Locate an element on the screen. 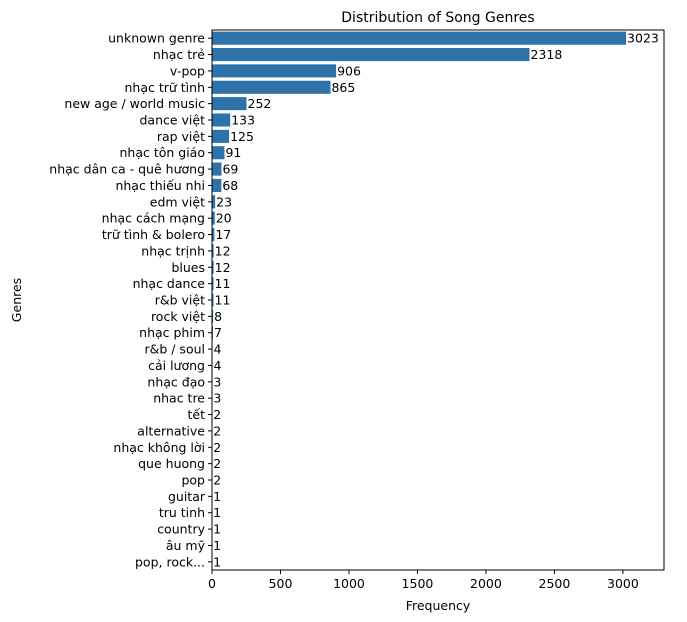 This screenshot has width=687, height=622. y-tick-label: unknown genre is located at coordinates (156, 38).